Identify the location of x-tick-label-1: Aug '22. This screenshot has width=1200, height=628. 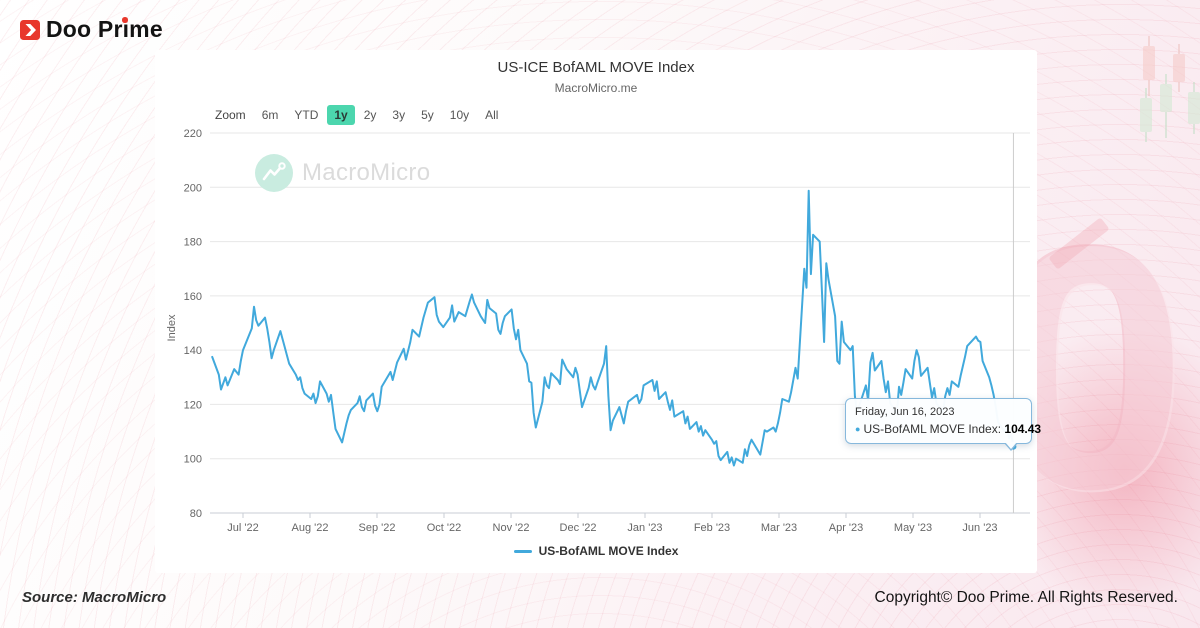
(310, 528).